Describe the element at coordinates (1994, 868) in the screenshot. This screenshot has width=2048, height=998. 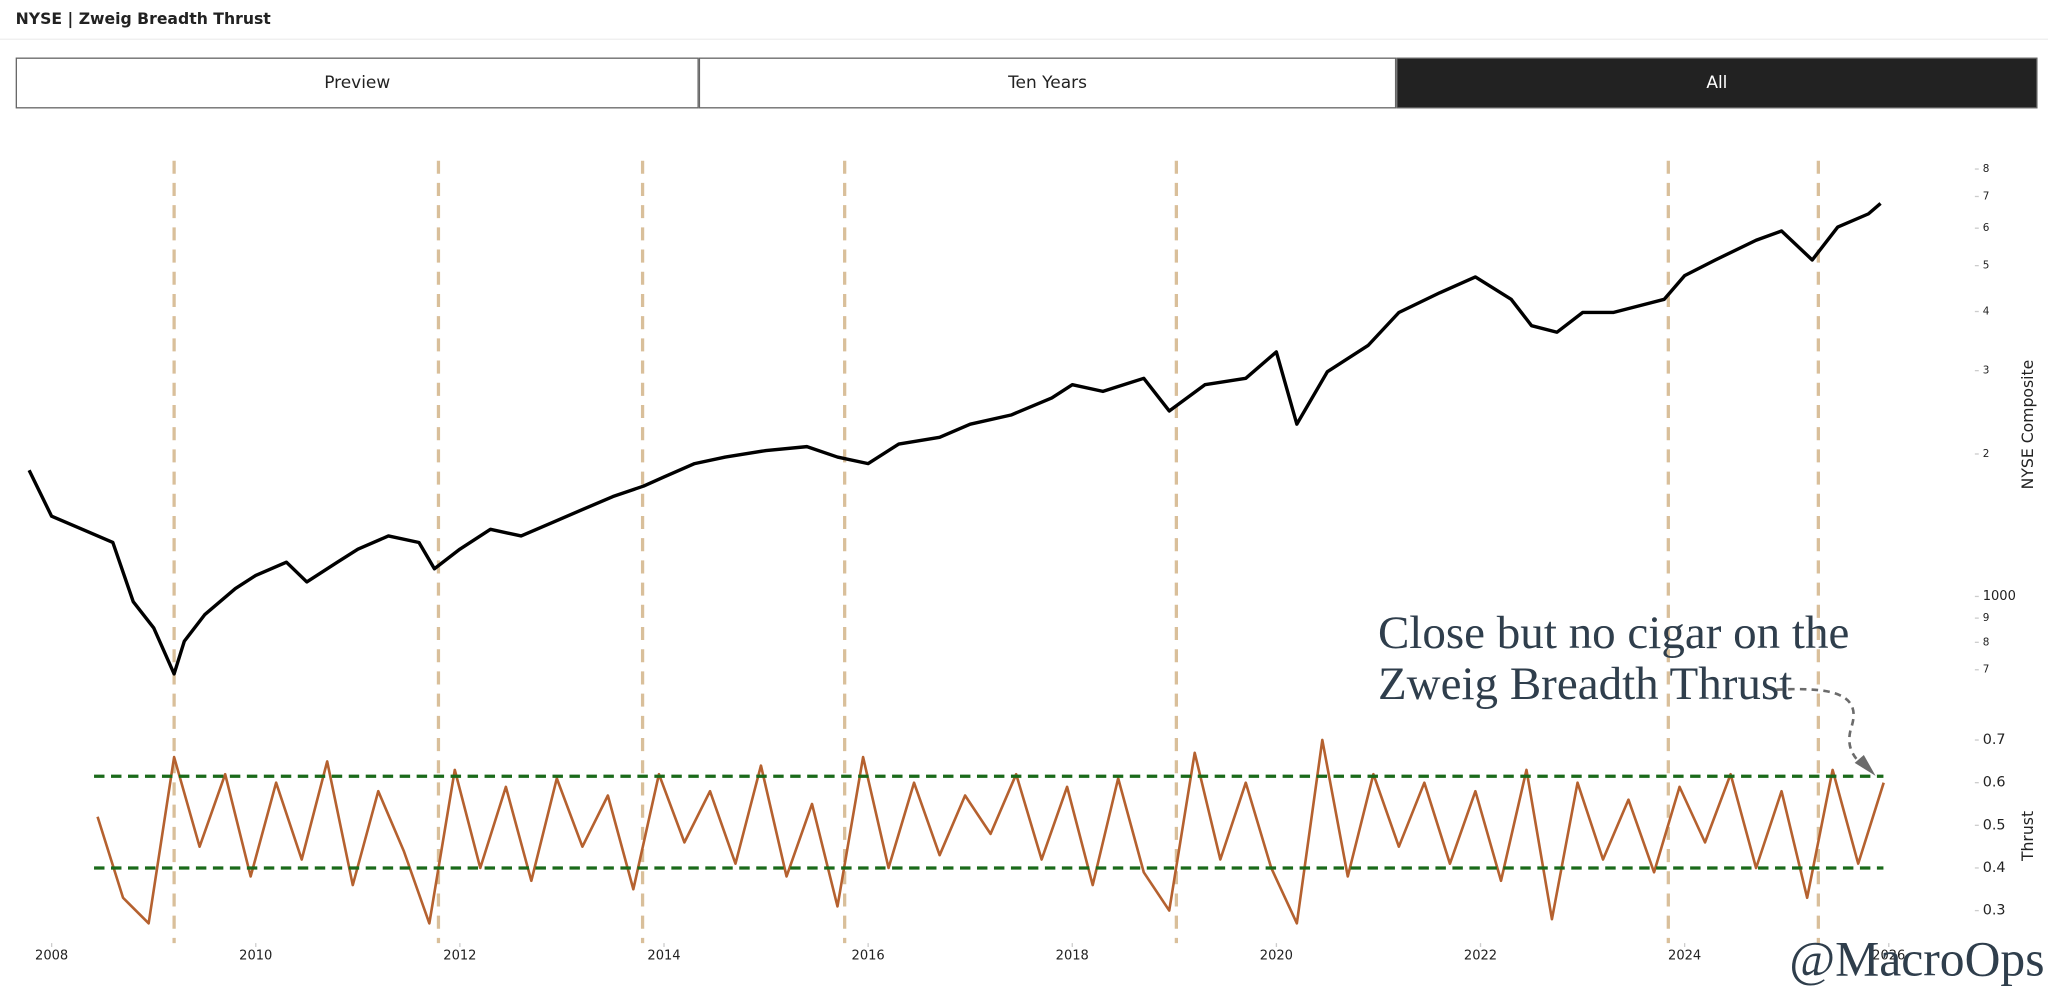
I see `y-tick-label: 0.4` at that location.